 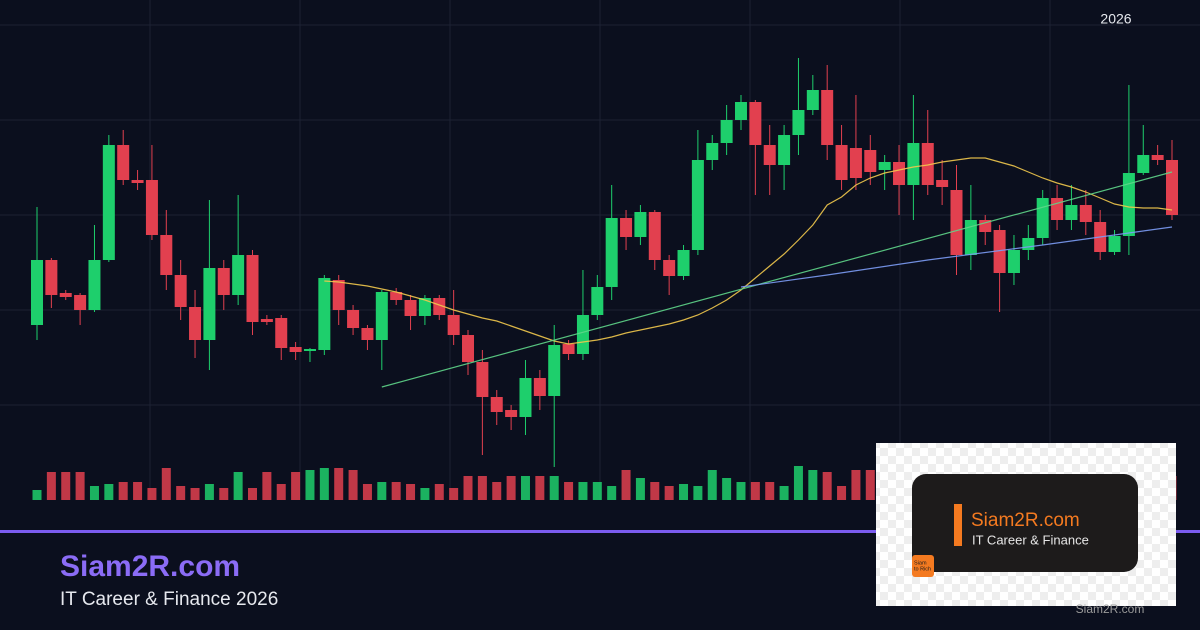 What do you see at coordinates (600, 531) in the screenshot?
I see `divider` at bounding box center [600, 531].